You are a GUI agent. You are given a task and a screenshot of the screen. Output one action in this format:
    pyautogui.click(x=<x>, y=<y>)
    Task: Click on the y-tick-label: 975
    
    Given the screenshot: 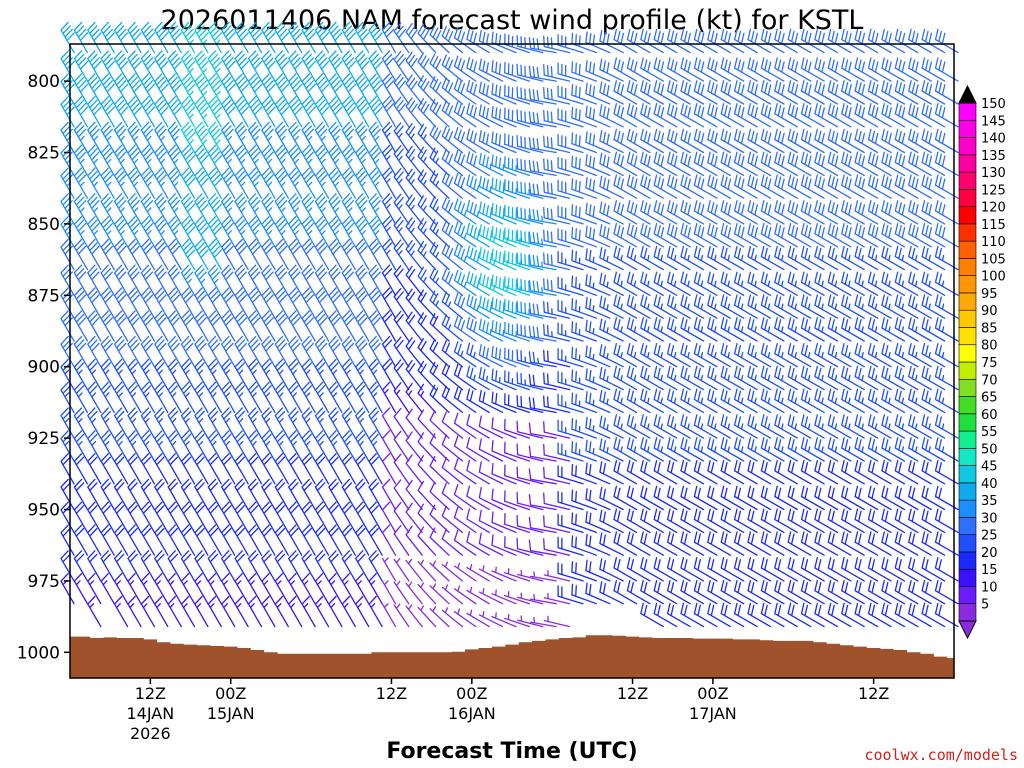 What is the action you would take?
    pyautogui.click(x=44, y=582)
    